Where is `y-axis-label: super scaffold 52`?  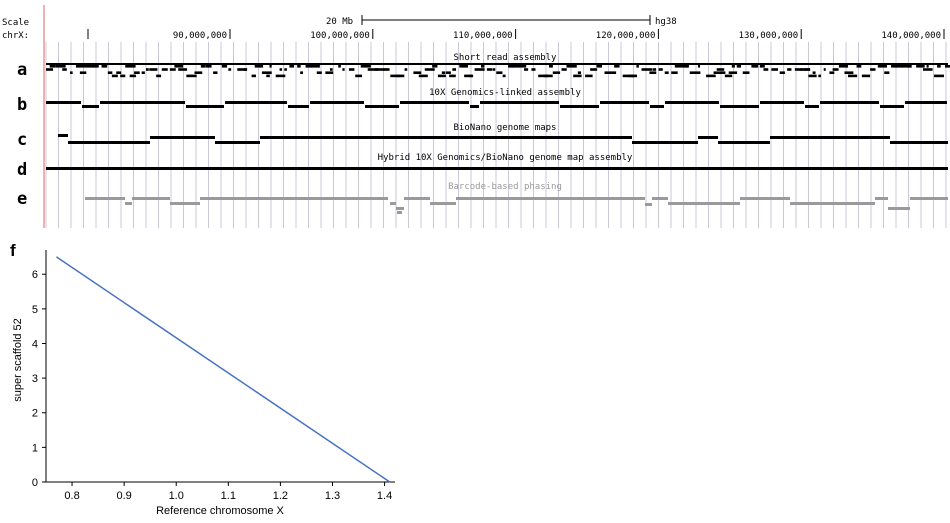
y-axis-label: super scaffold 52 is located at coordinates (18, 360).